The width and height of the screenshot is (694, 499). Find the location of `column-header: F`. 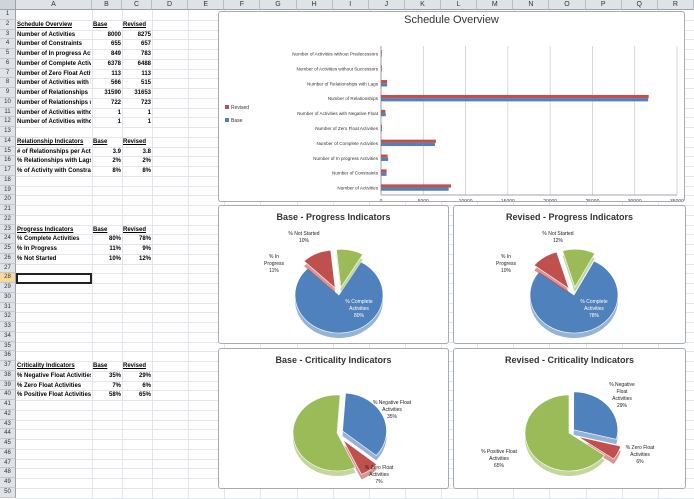

column-header: F is located at coordinates (242, 5).